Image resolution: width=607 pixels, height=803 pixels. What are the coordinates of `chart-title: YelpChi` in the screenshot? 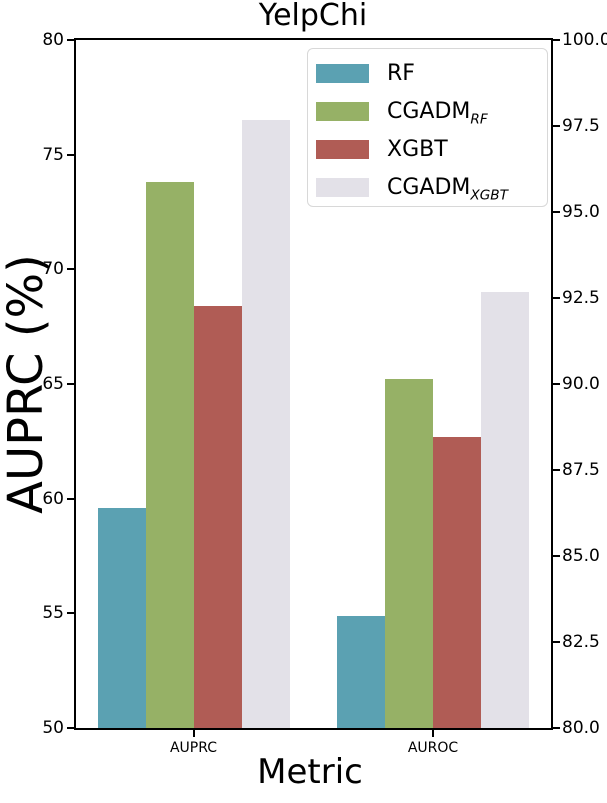 It's located at (313, 16).